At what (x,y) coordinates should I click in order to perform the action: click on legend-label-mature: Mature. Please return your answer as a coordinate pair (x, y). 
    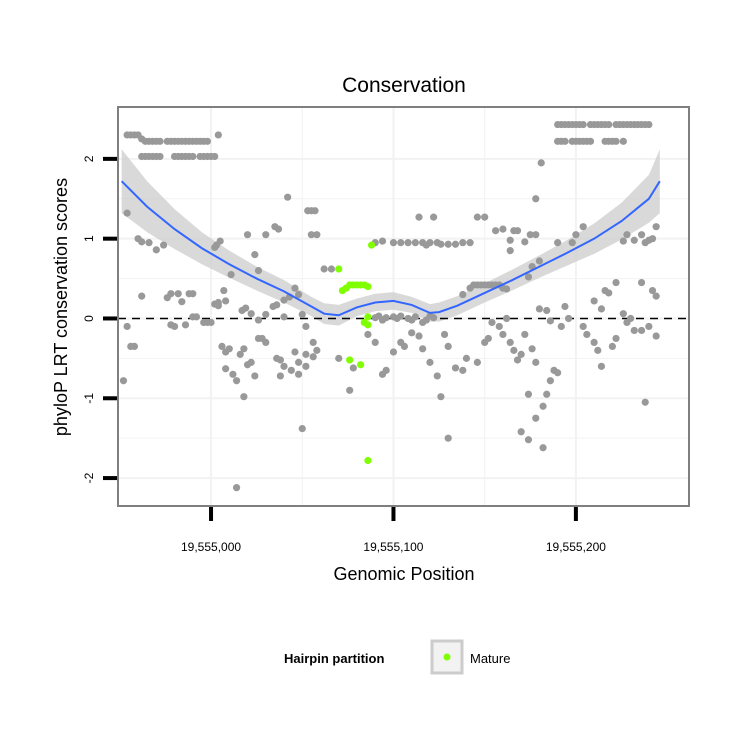
    Looking at the image, I should click on (490, 658).